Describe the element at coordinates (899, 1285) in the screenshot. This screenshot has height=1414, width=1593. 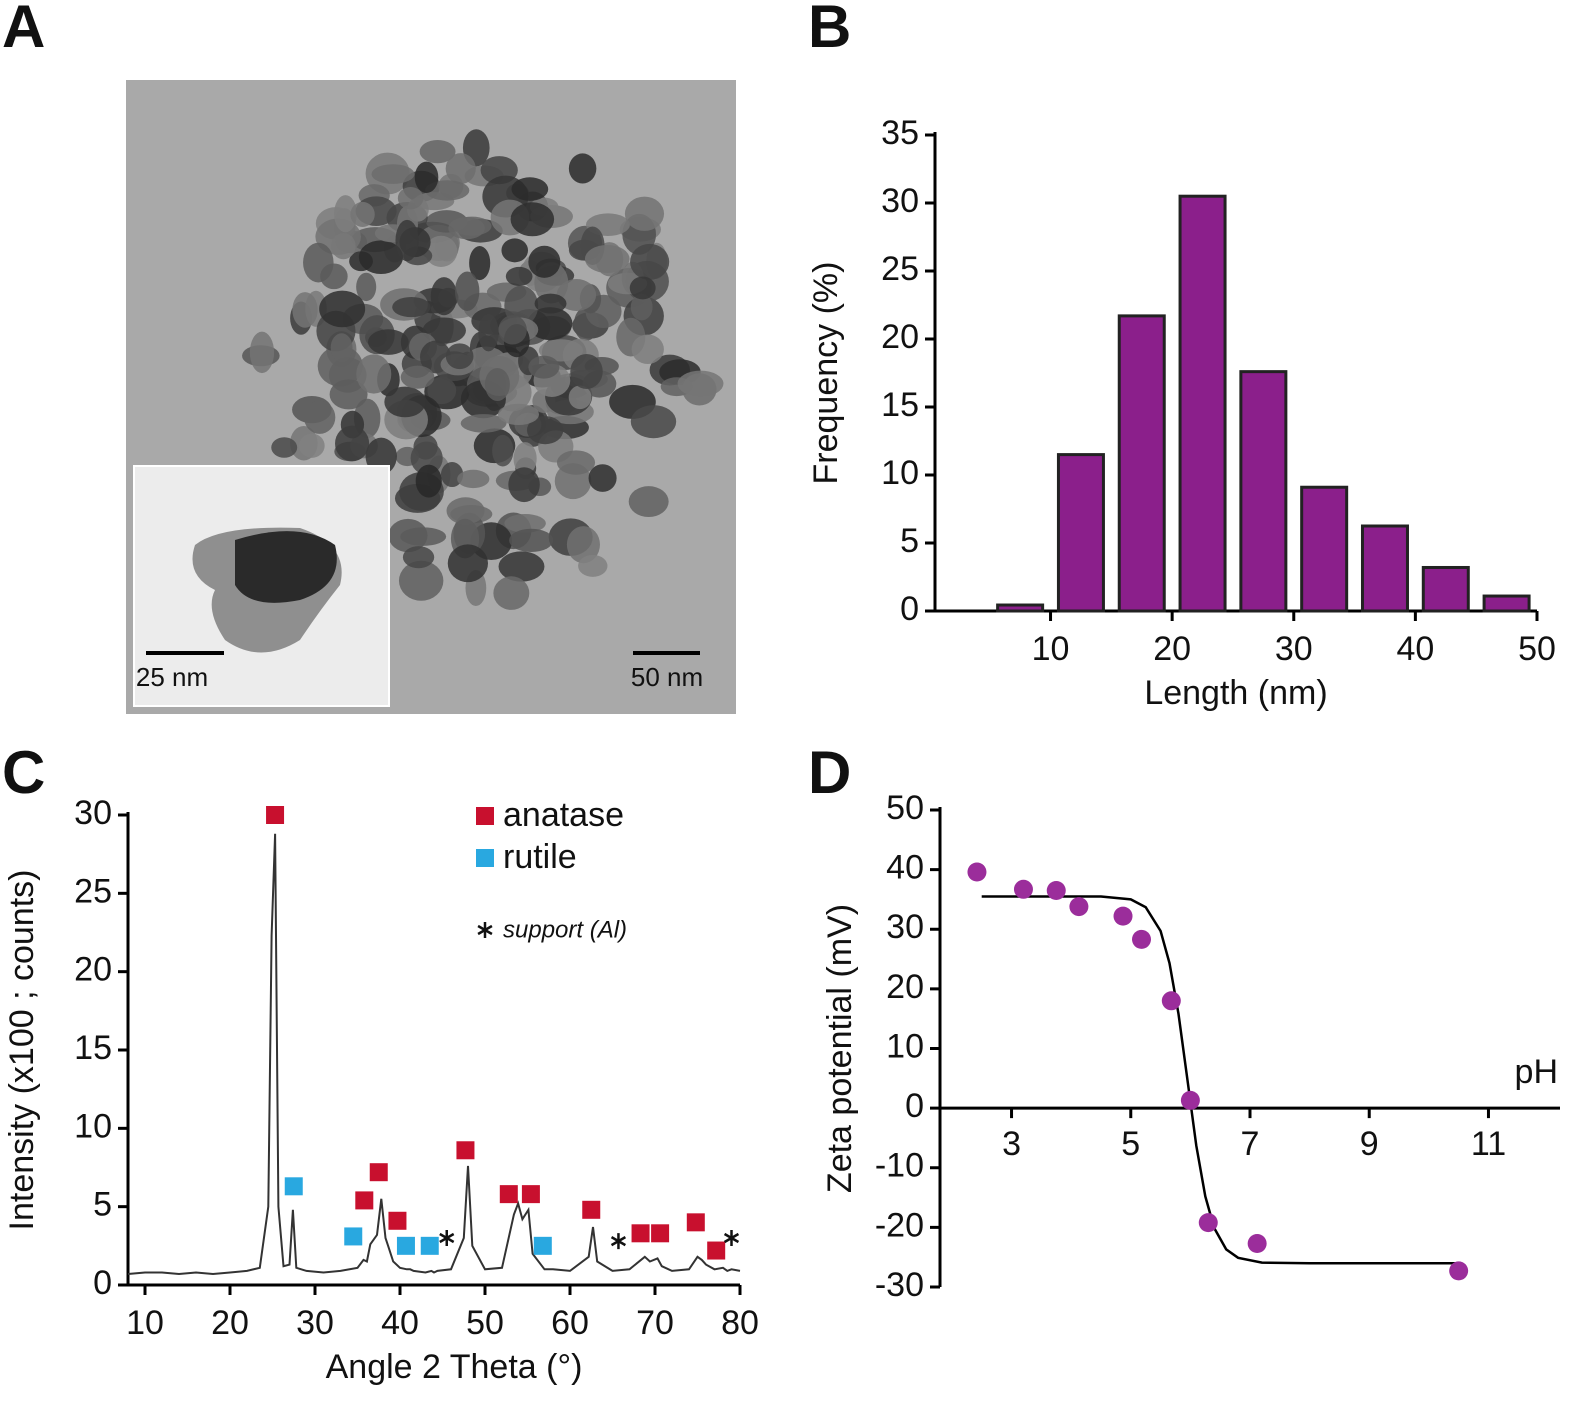
I see `y-tick-label: -30` at that location.